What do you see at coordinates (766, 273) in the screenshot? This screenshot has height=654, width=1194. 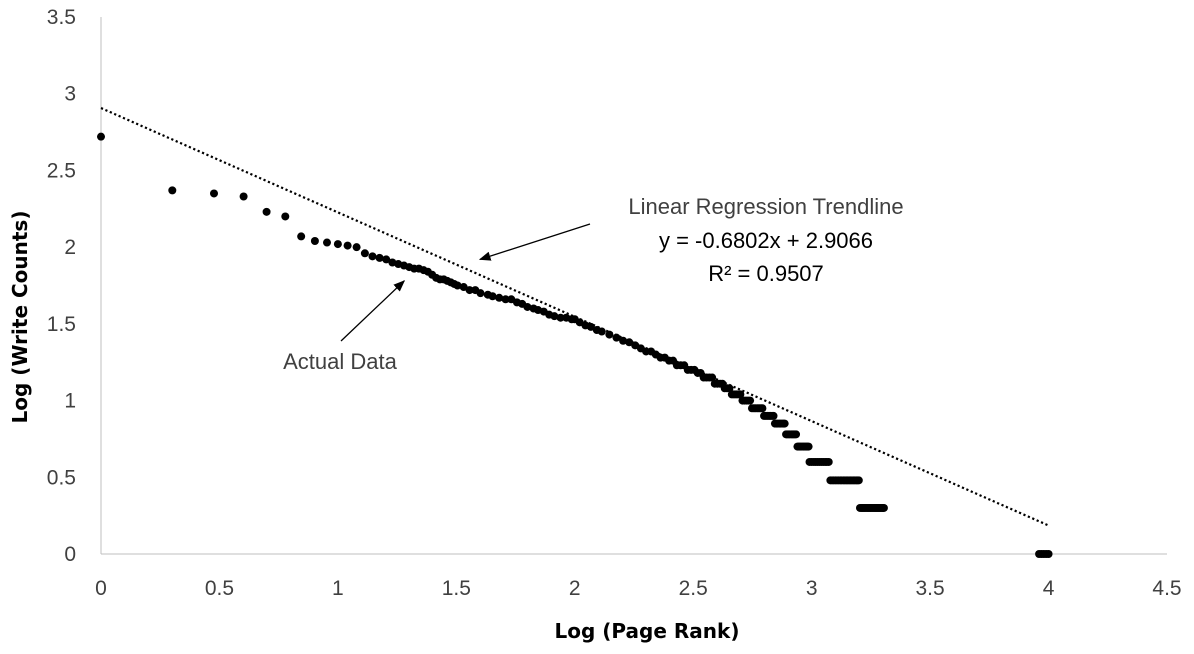 I see `trendline-r-squared: R² = 0.9507` at bounding box center [766, 273].